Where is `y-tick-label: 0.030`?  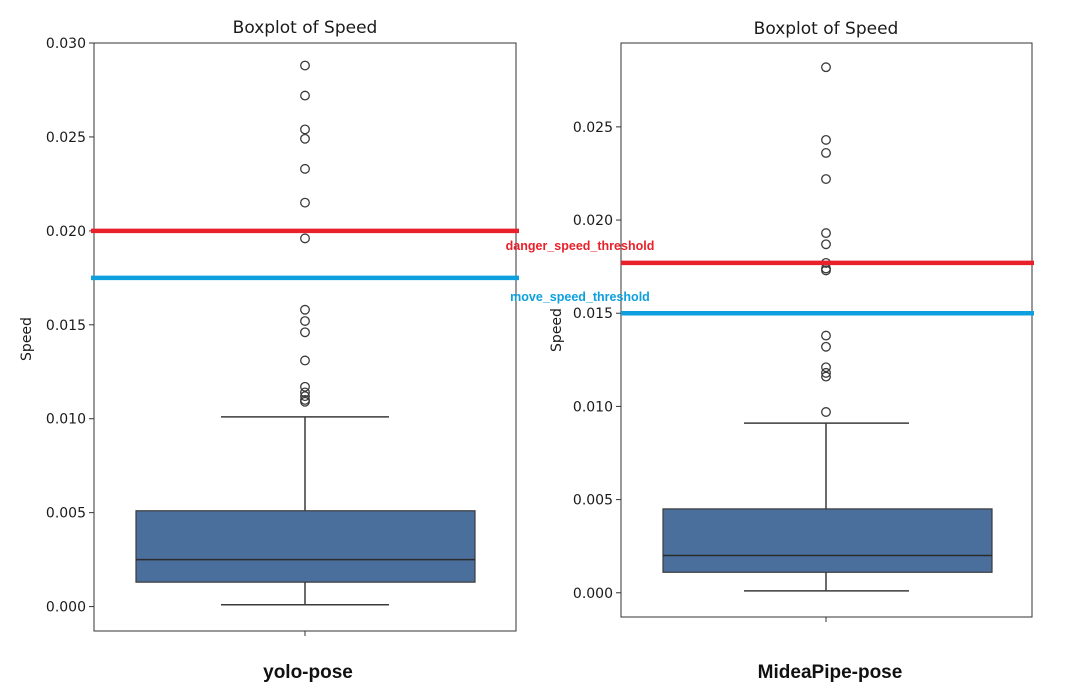
y-tick-label: 0.030 is located at coordinates (66, 44).